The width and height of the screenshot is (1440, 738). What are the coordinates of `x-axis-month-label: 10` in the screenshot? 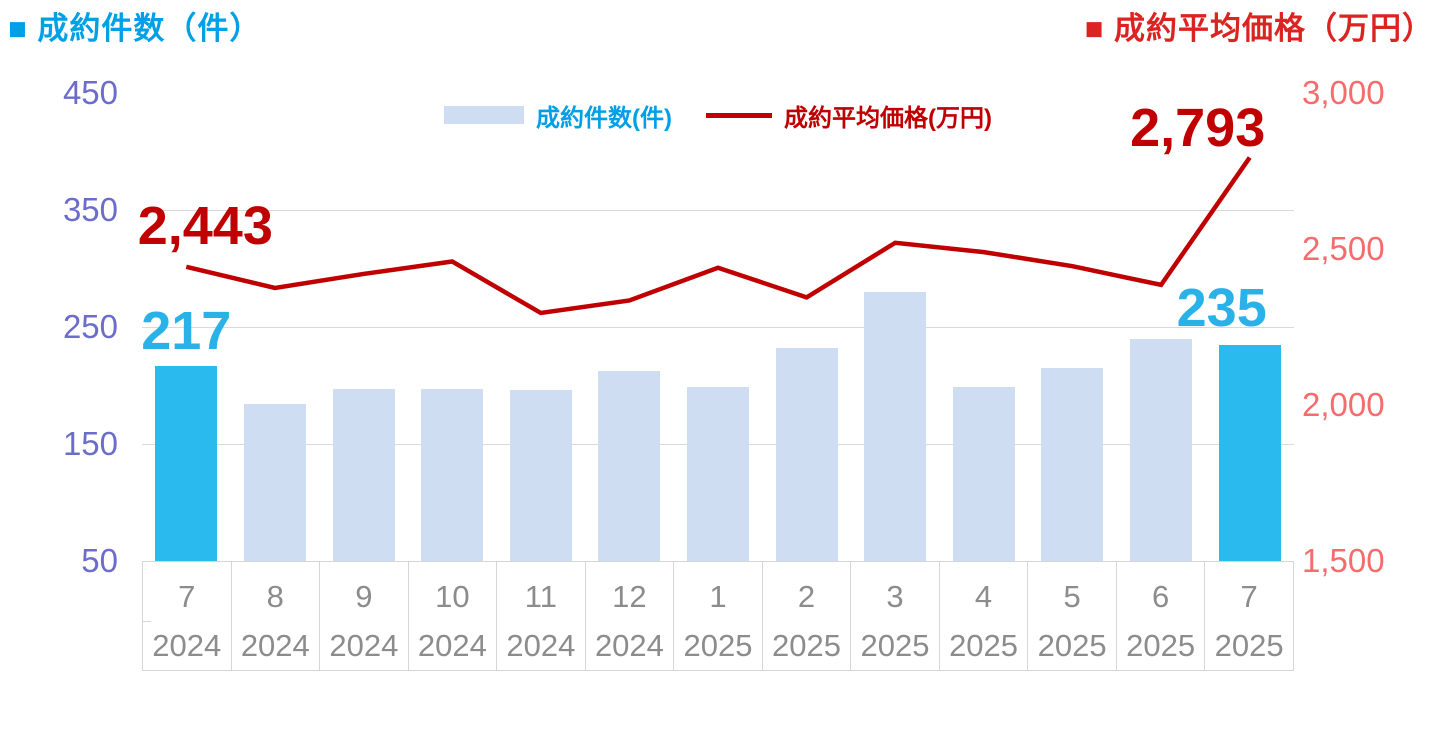 It's located at (452, 596).